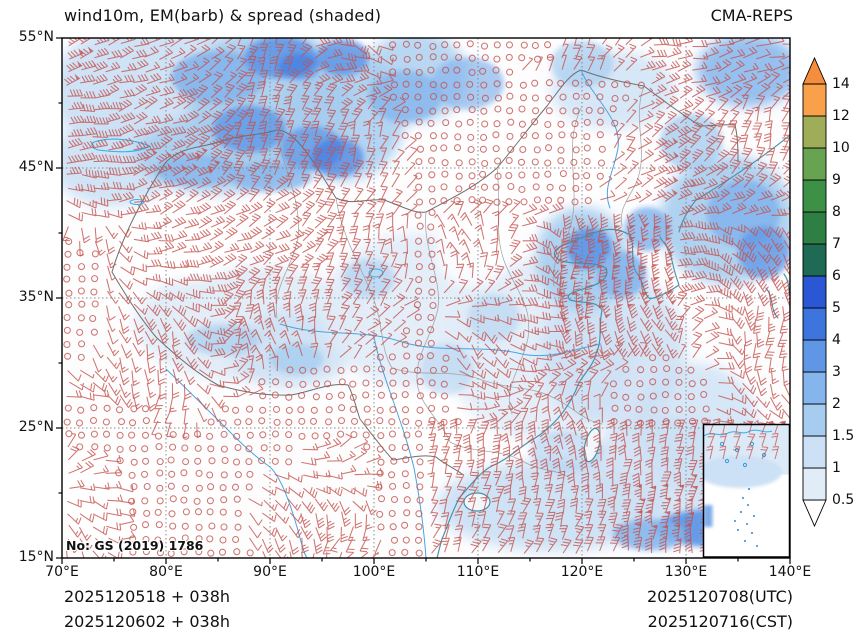 The width and height of the screenshot is (860, 643). Describe the element at coordinates (147, 621) in the screenshot. I see `init-time-cst: 2025120602 + 038h` at that location.